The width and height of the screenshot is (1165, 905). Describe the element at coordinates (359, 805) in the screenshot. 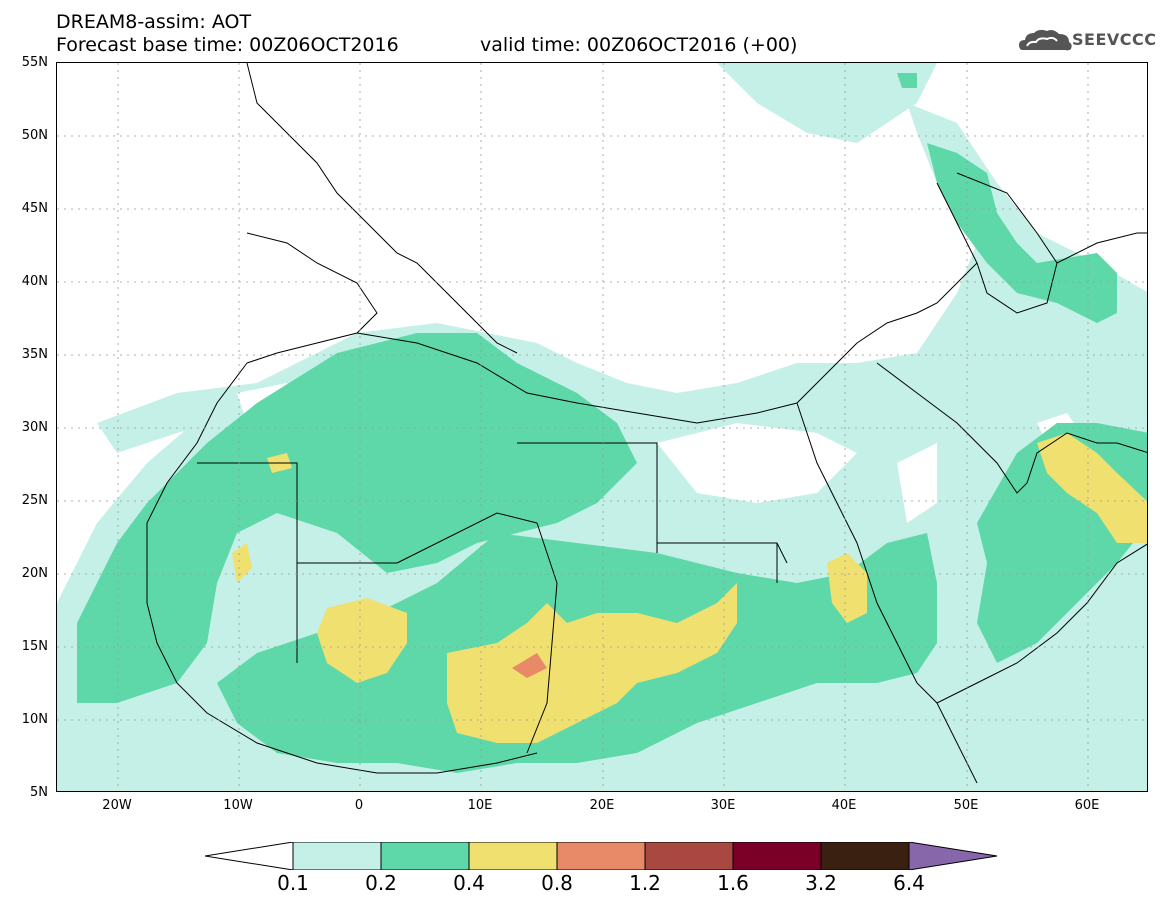

I see `lon-label-0: 0` at that location.